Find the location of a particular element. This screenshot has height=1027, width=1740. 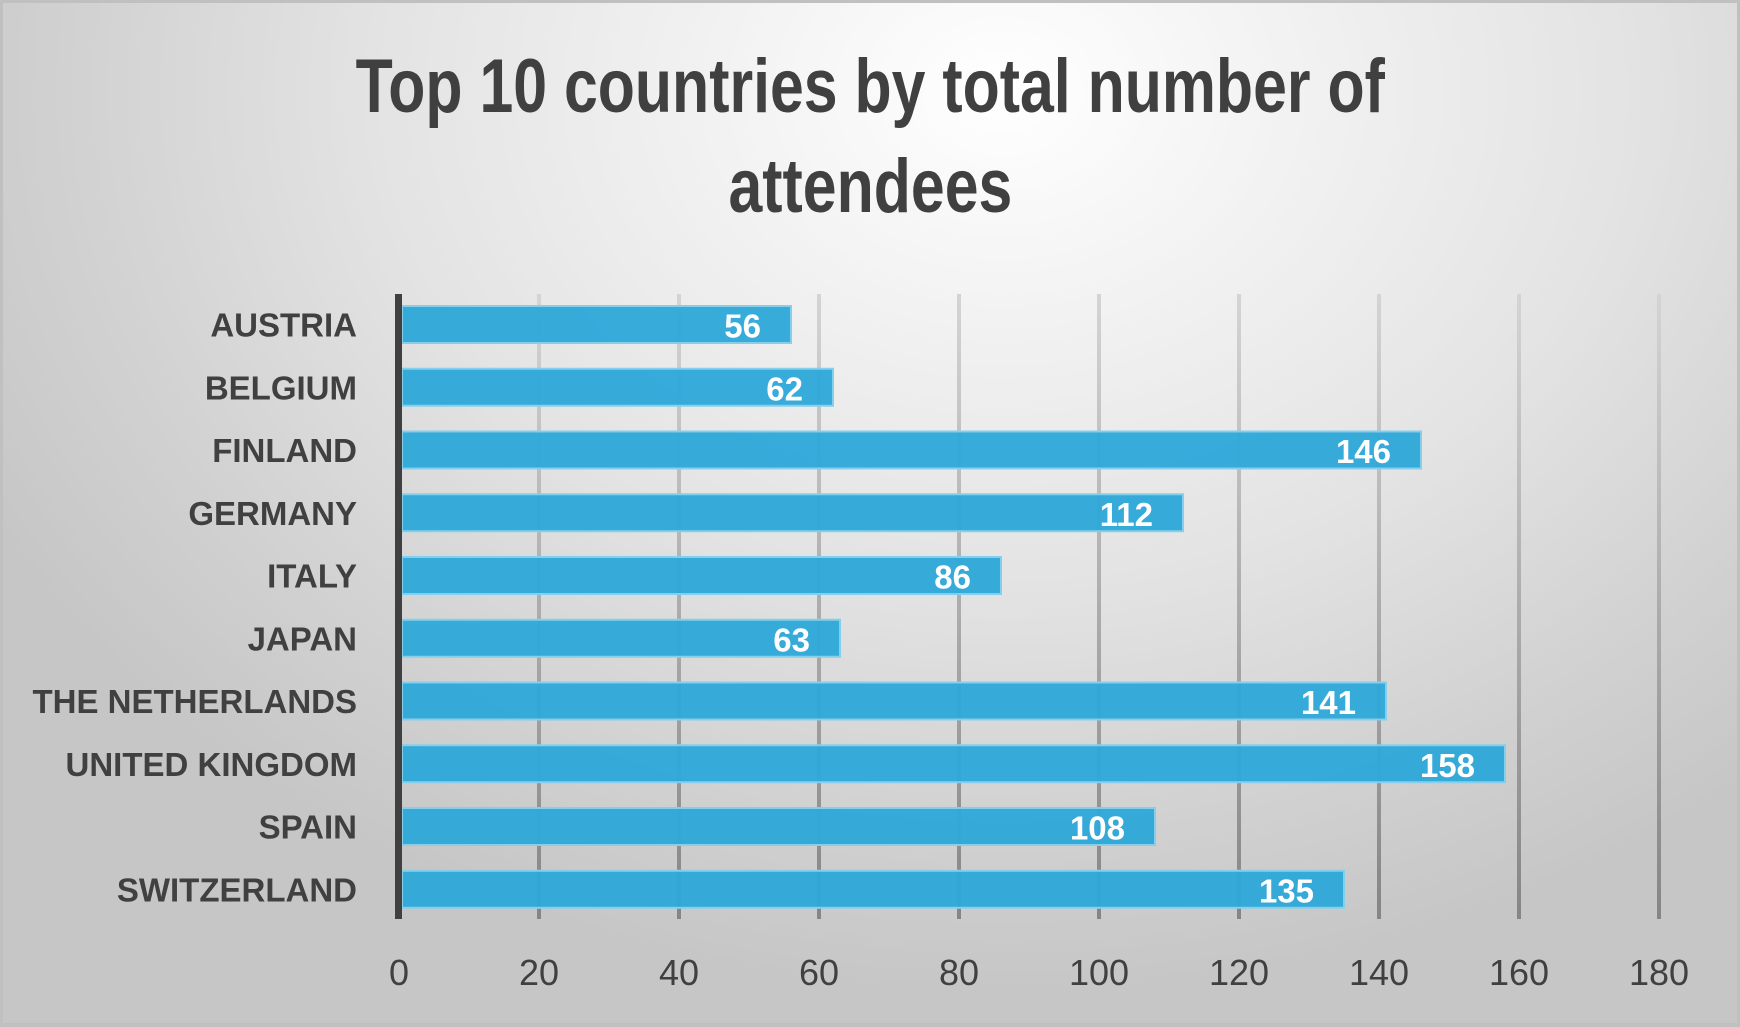

data-label: 63 is located at coordinates (791, 639).